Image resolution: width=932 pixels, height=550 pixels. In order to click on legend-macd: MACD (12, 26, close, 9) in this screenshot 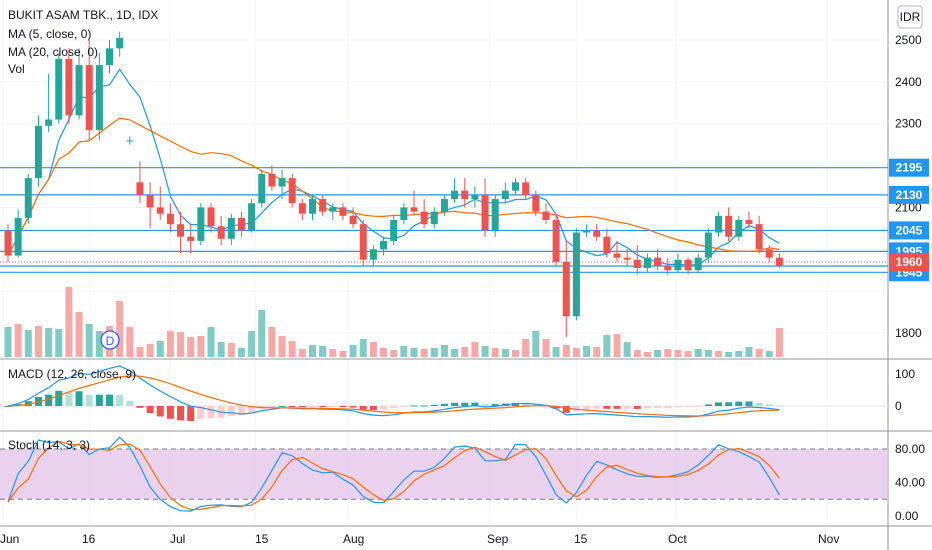, I will do `click(72, 374)`.